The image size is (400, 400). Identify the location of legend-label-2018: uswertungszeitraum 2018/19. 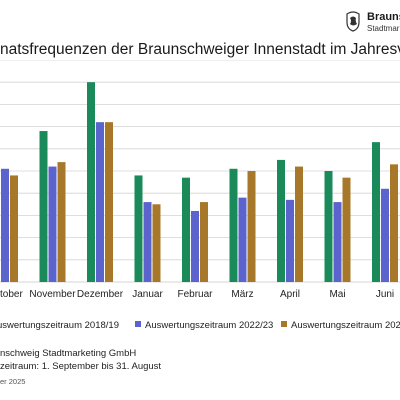
(59, 325).